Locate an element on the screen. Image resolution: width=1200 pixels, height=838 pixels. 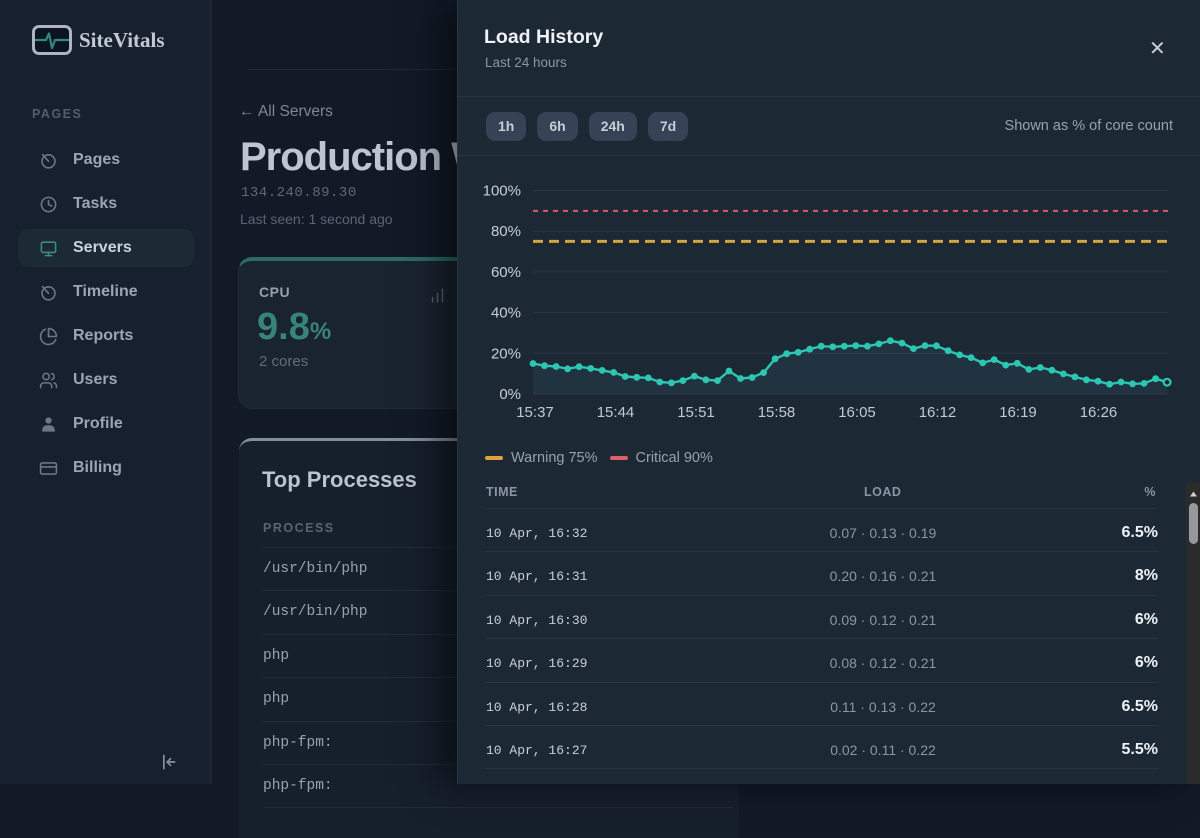
svg-text: 15:44 is located at coordinates (616, 412).